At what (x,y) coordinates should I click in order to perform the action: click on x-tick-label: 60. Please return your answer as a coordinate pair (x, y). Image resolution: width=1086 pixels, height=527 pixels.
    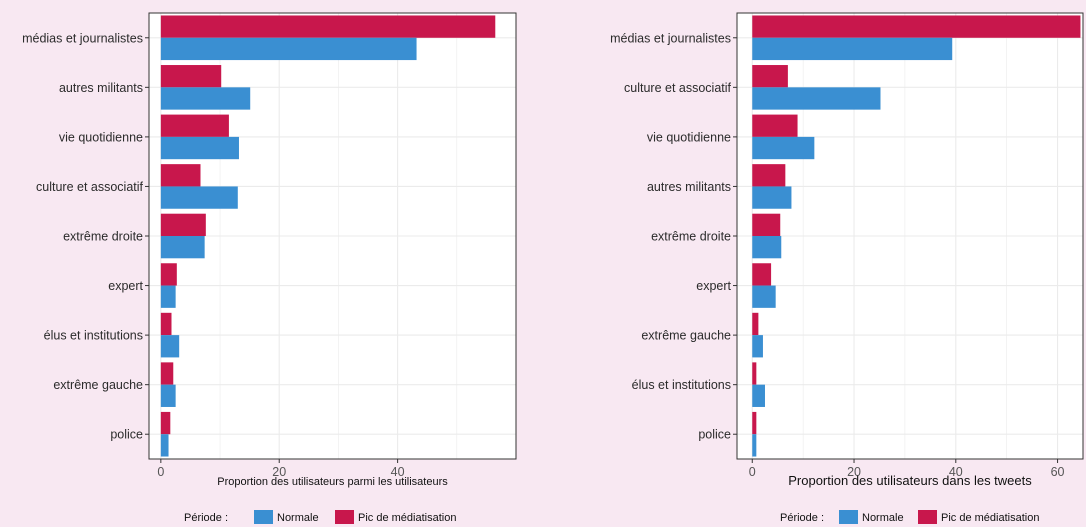
    Looking at the image, I should click on (1058, 472).